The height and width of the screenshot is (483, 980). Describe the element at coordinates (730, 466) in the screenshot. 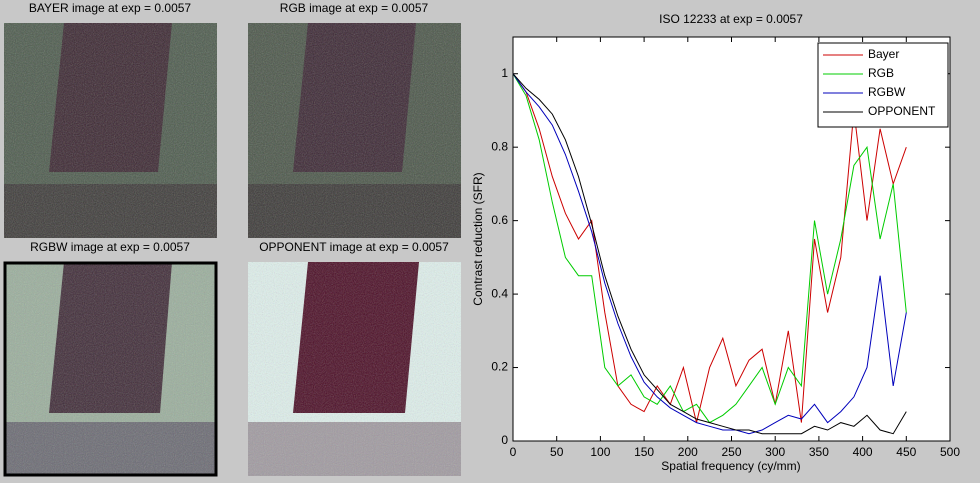

I see `x-axis-label: Spatial frequency (cy/mm)` at that location.